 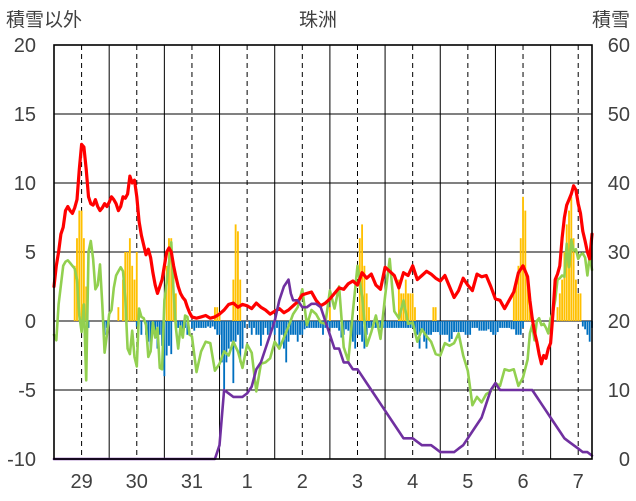 I want to click on x-tick-label: 31, so click(x=192, y=482).